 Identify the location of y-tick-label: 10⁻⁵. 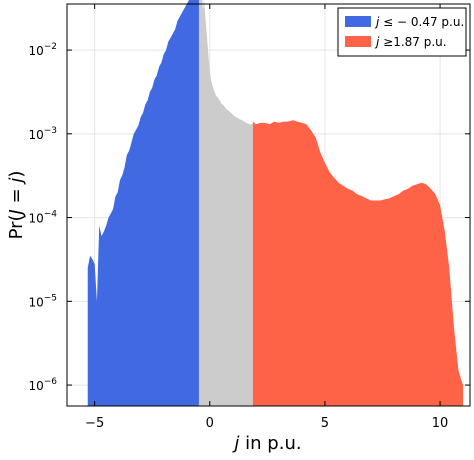
(42, 301).